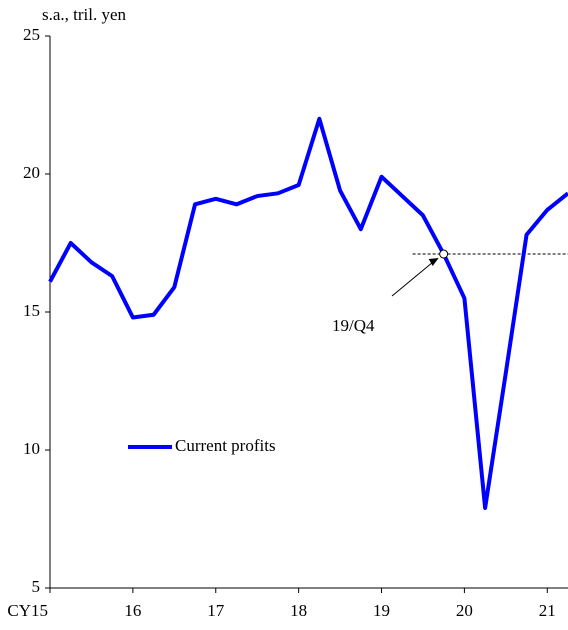  I want to click on annotation-arrow, so click(414, 277).